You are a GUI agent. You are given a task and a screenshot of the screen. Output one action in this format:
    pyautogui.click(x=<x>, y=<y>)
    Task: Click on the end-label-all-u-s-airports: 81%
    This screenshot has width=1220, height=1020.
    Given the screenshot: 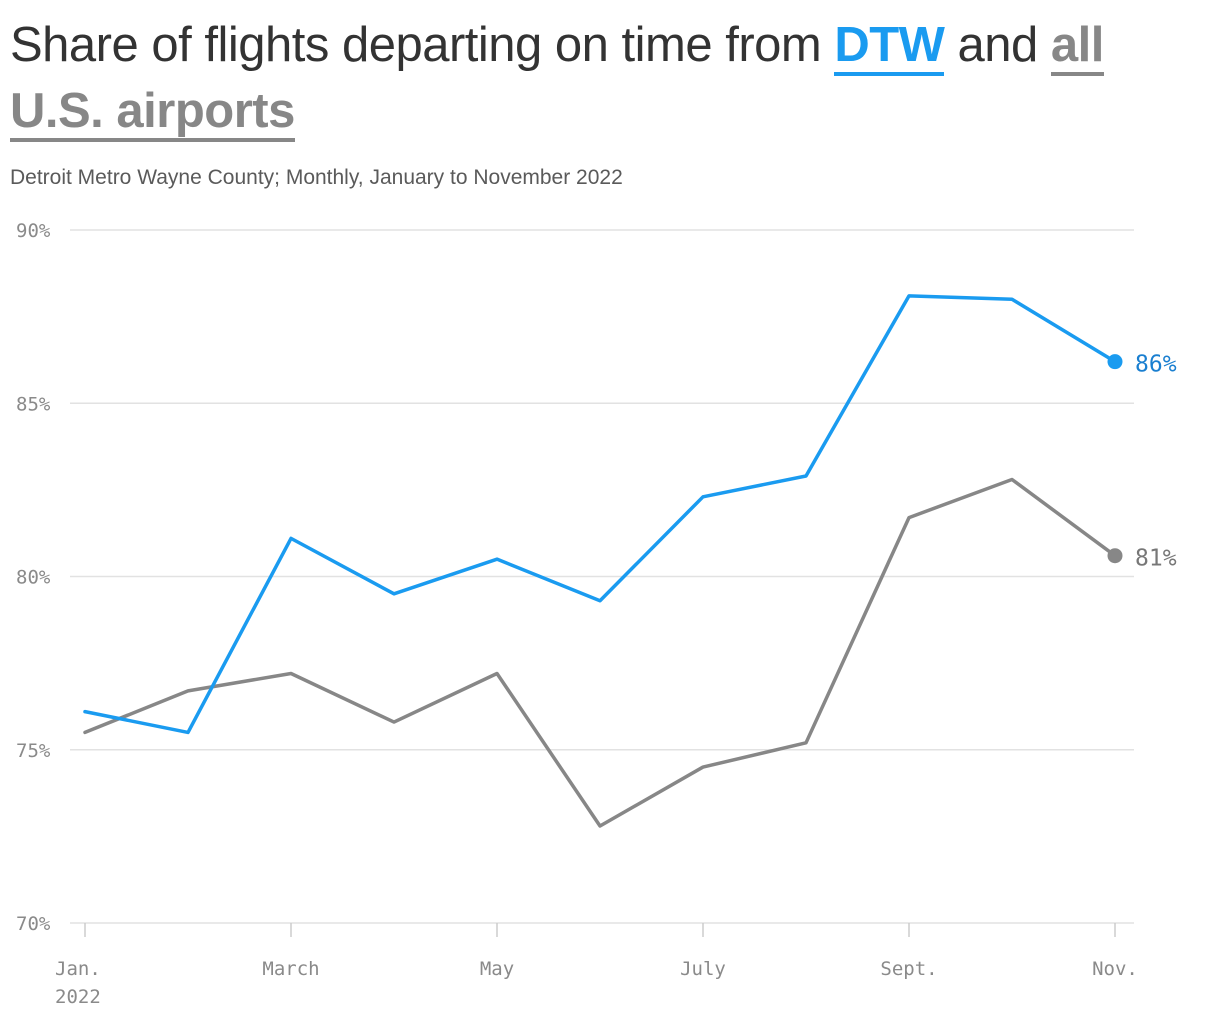 What is the action you would take?
    pyautogui.click(x=1156, y=559)
    